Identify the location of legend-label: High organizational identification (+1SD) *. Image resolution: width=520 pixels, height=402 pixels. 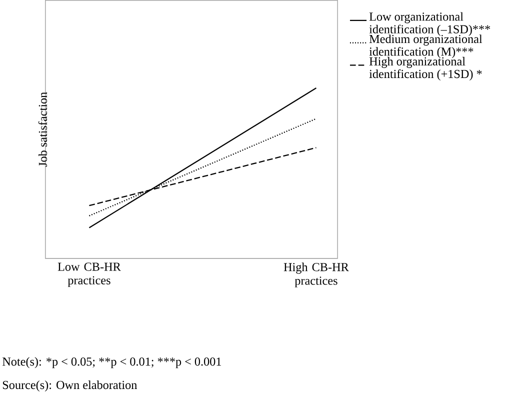
(425, 69).